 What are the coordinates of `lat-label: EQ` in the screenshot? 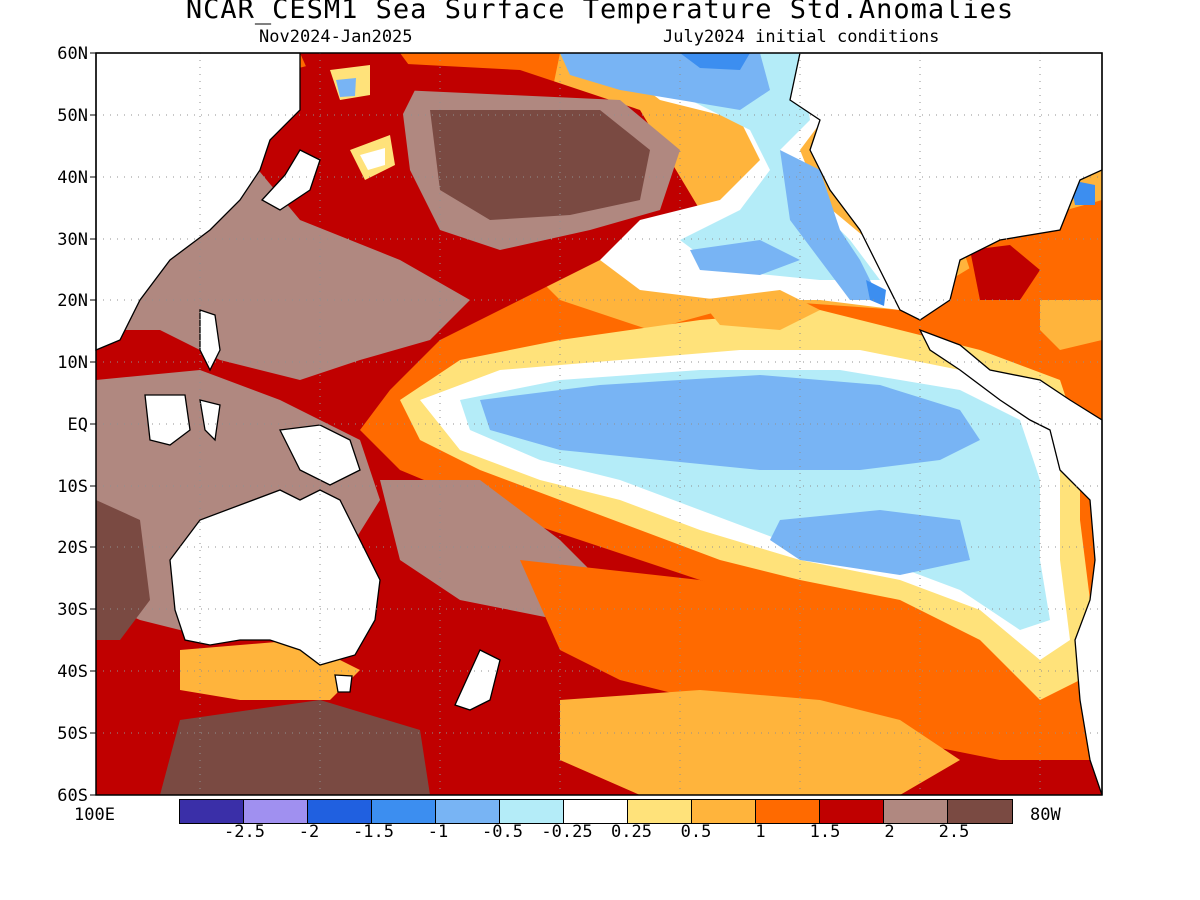 It's located at (77, 425).